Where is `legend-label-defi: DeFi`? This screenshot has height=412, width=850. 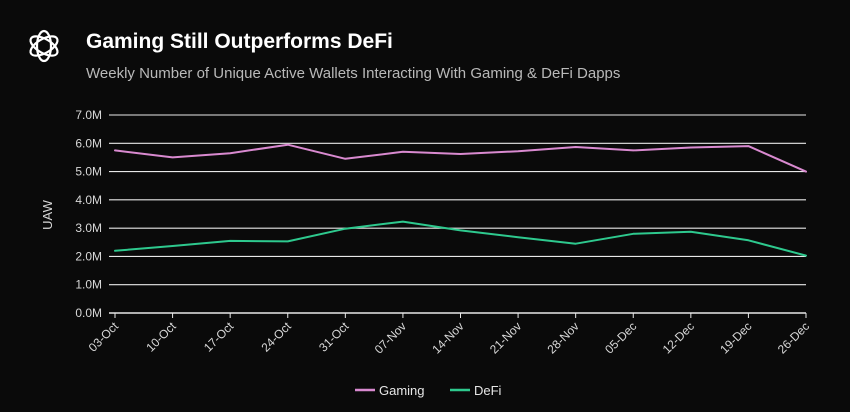
legend-label-defi: DeFi is located at coordinates (488, 390).